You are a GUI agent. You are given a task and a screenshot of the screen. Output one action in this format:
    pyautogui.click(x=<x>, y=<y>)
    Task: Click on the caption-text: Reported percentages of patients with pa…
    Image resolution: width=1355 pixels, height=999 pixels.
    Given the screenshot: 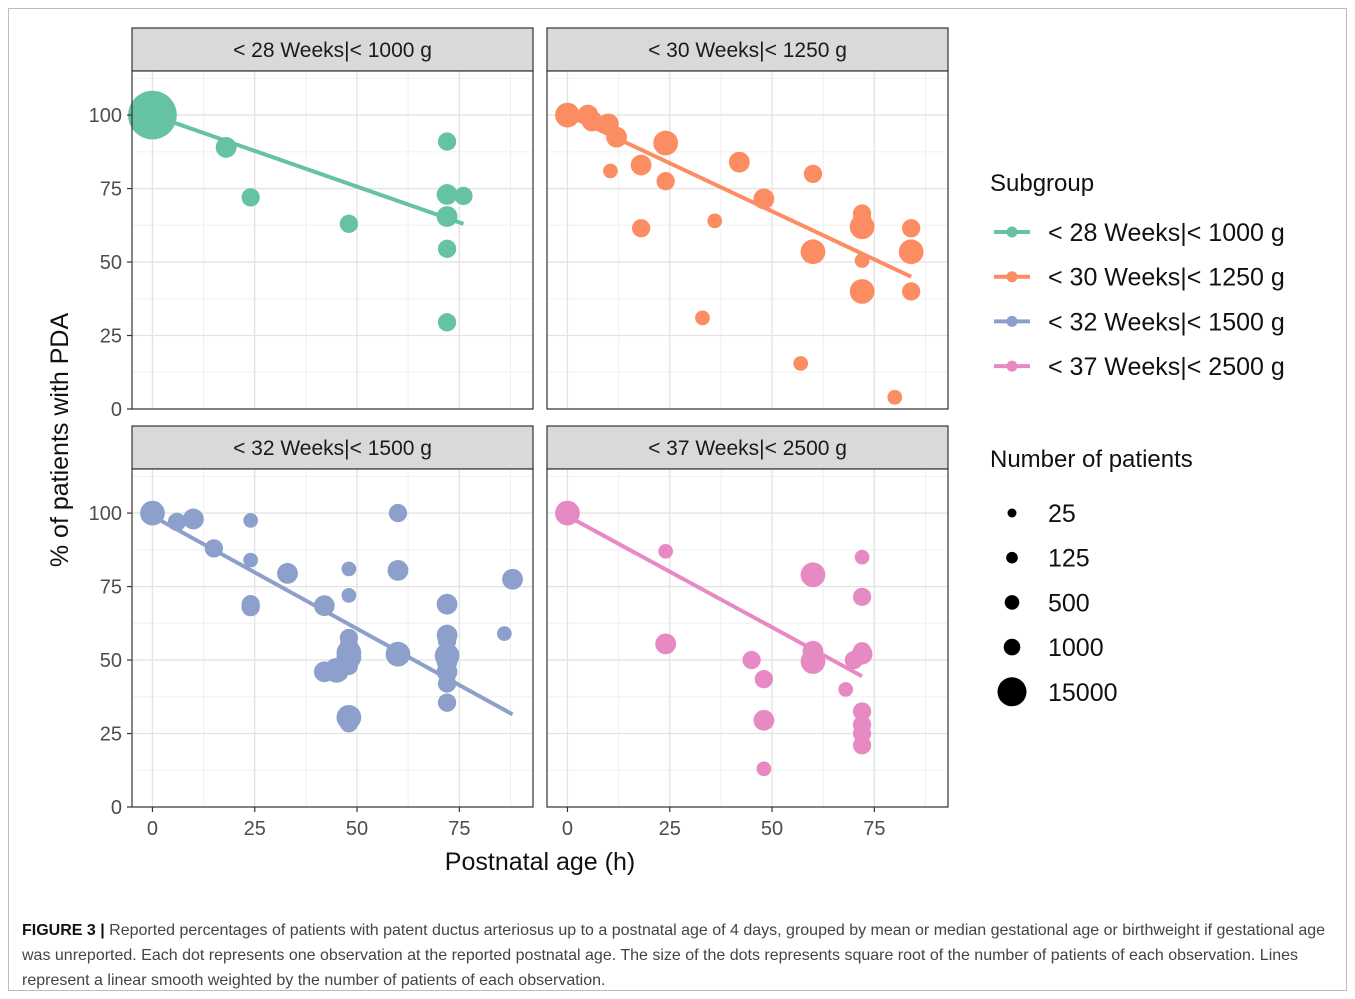 What is the action you would take?
    pyautogui.click(x=674, y=955)
    